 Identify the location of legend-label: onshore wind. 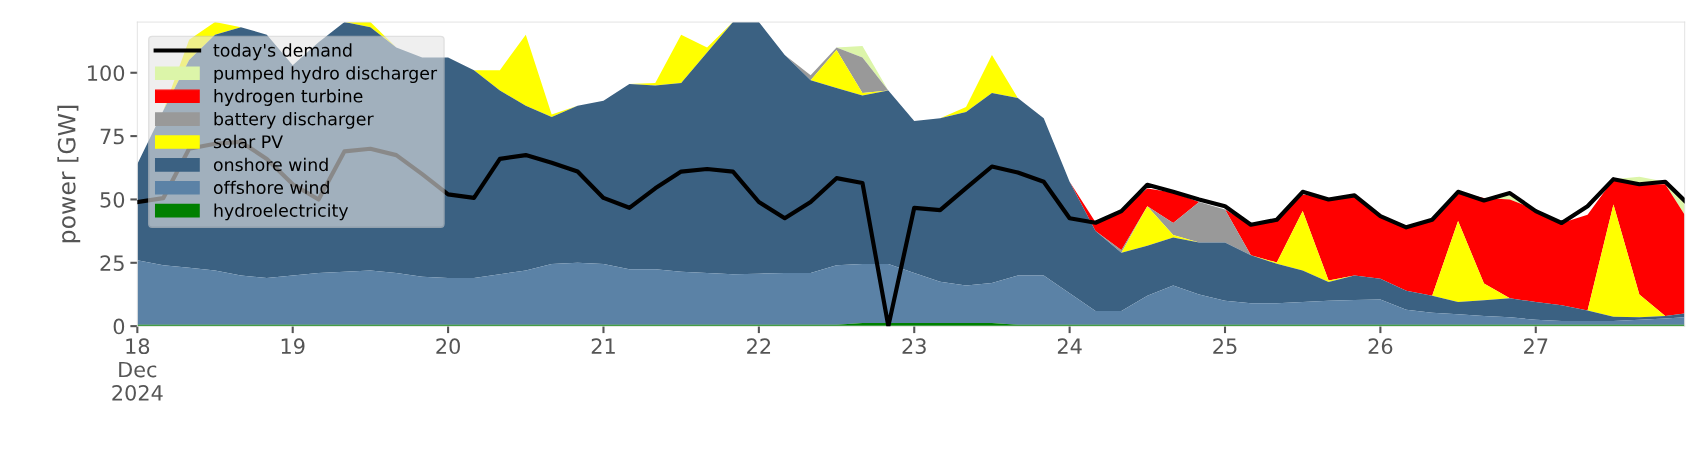
(270, 164).